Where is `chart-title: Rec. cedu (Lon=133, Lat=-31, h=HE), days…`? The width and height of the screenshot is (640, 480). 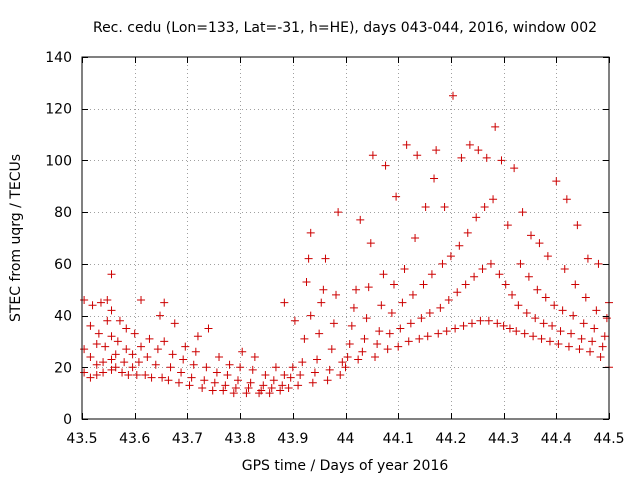 chart-title: Rec. cedu (Lon=133, Lat=-31, h=HE), days… is located at coordinates (345, 28).